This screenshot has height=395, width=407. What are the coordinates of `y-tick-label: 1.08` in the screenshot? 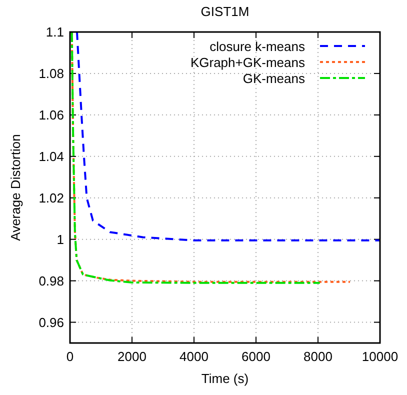 It's located at (51, 73).